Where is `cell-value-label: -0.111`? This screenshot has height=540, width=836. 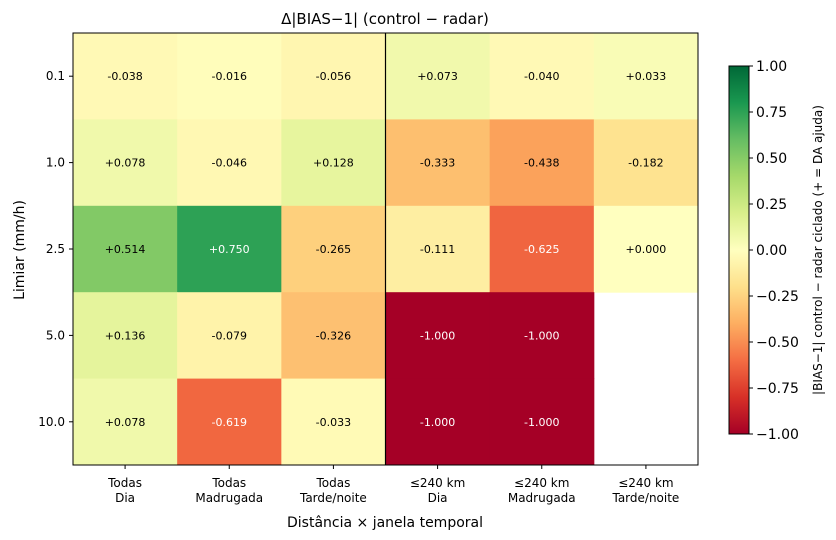 cell-value-label: -0.111 is located at coordinates (437, 249).